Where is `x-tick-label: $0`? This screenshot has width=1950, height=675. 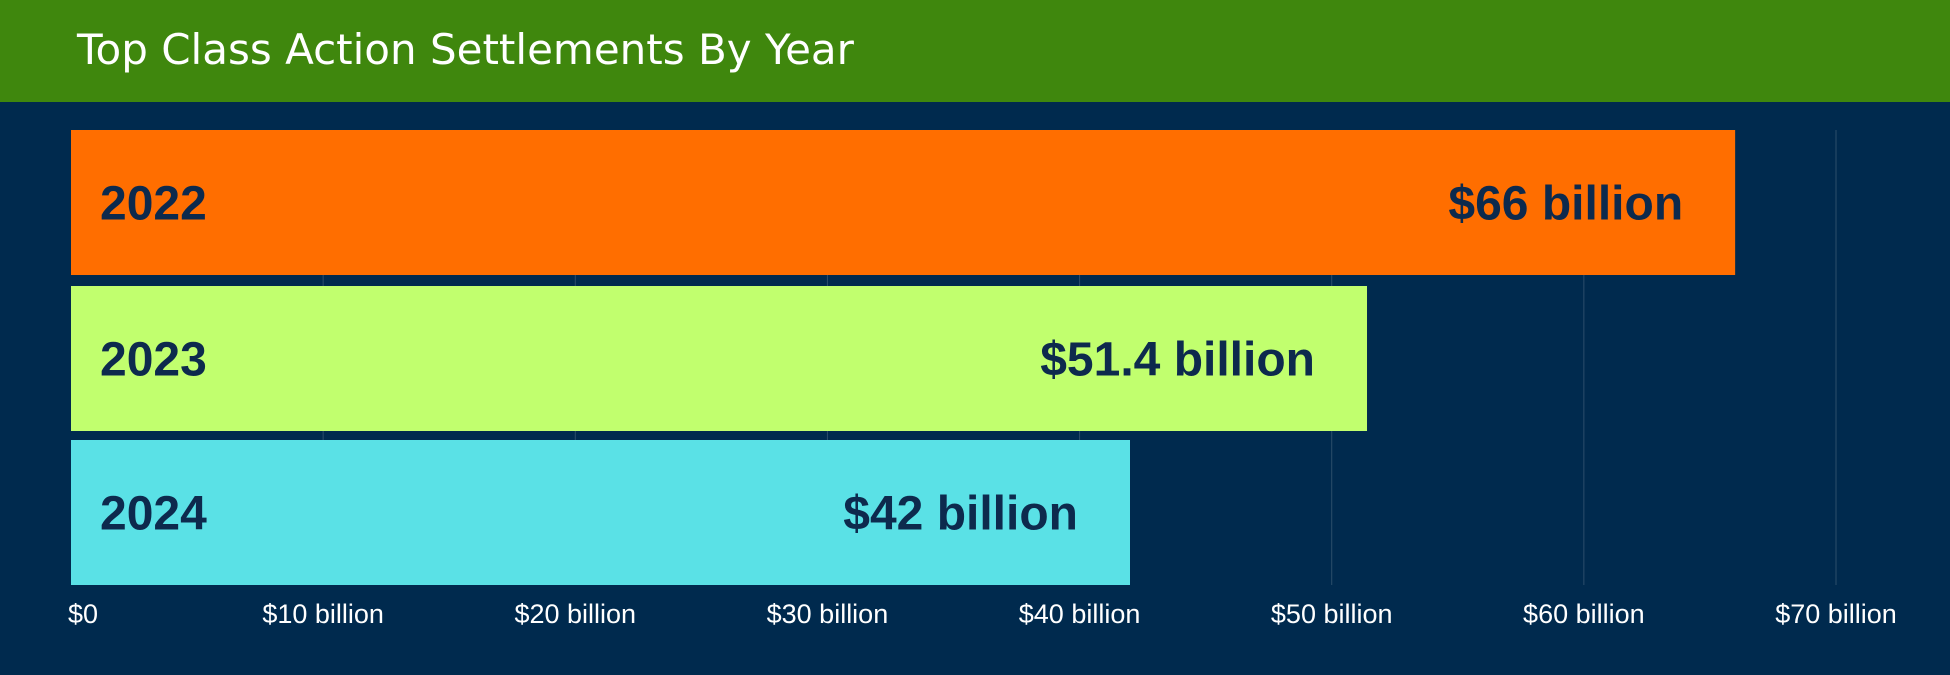 x-tick-label: $0 is located at coordinates (83, 614).